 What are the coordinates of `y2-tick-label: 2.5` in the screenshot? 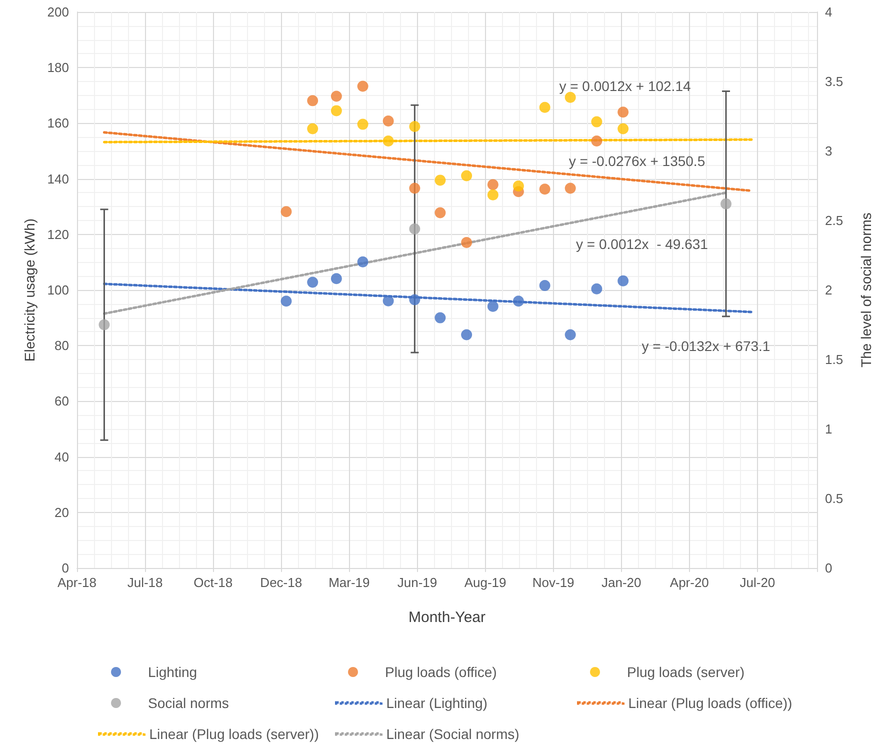 It's located at (834, 220).